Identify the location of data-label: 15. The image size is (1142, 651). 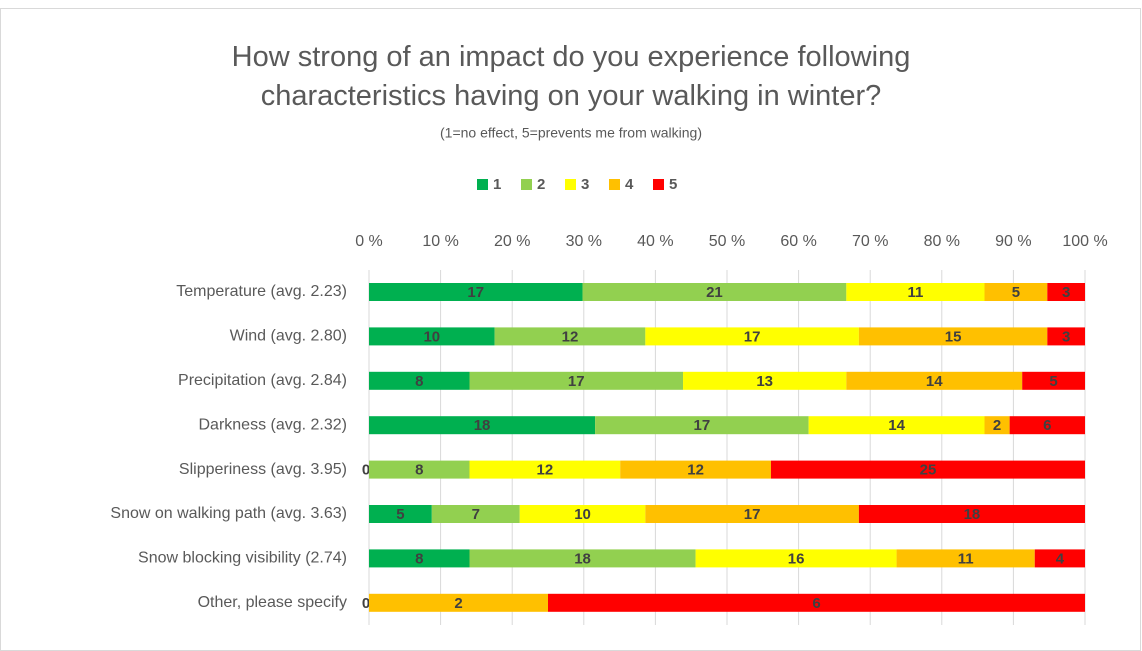
(953, 336).